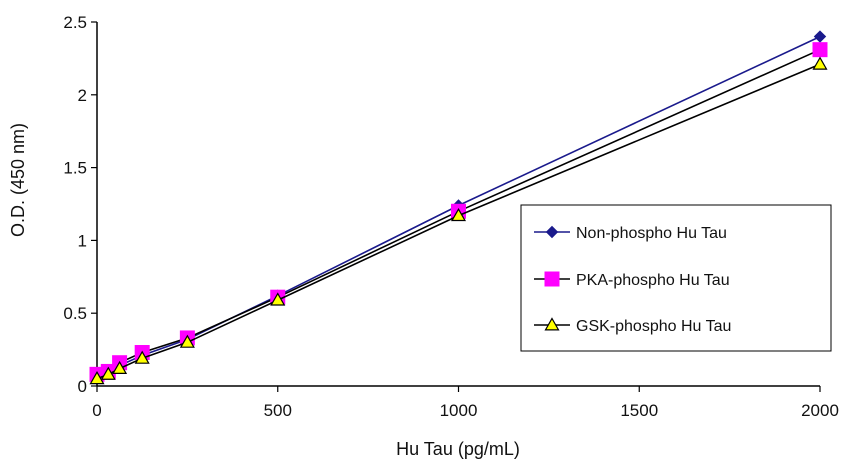  Describe the element at coordinates (820, 410) in the screenshot. I see `x-tick-label: 2000` at that location.